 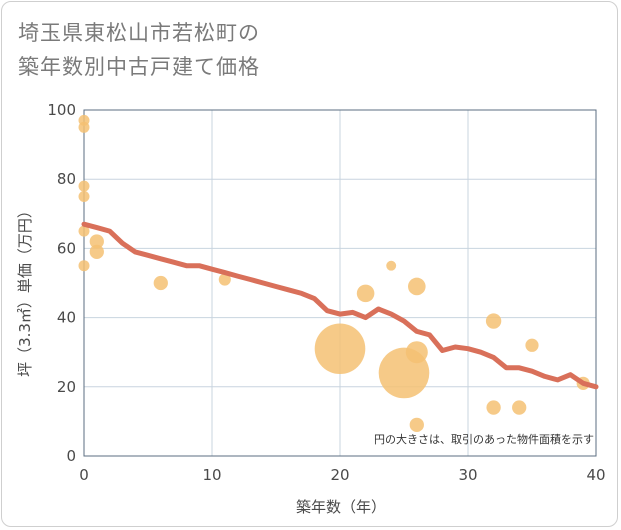 I want to click on size-annotation: 円の大きさは、取引のあった物件面積を示す, so click(x=484, y=439).